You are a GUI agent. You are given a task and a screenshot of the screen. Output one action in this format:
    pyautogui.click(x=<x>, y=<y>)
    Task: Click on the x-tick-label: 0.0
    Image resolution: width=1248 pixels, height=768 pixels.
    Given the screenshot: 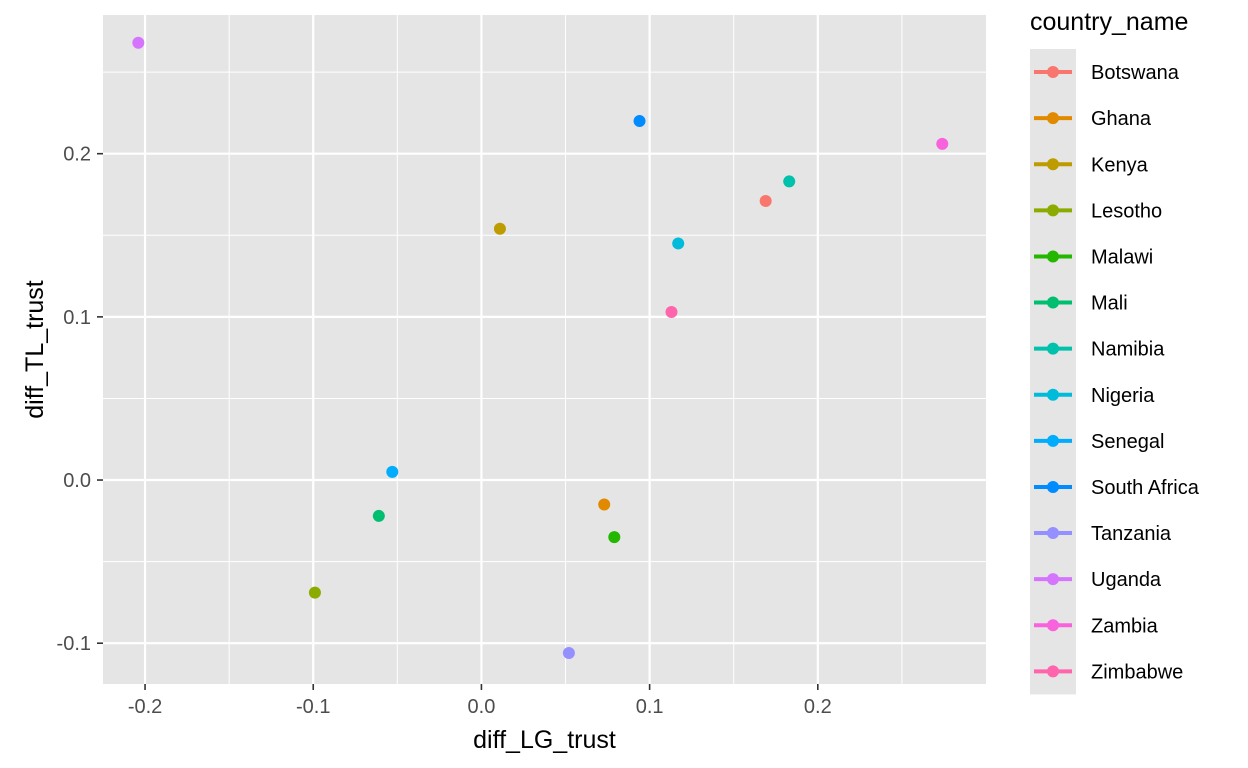 What is the action you would take?
    pyautogui.click(x=482, y=707)
    